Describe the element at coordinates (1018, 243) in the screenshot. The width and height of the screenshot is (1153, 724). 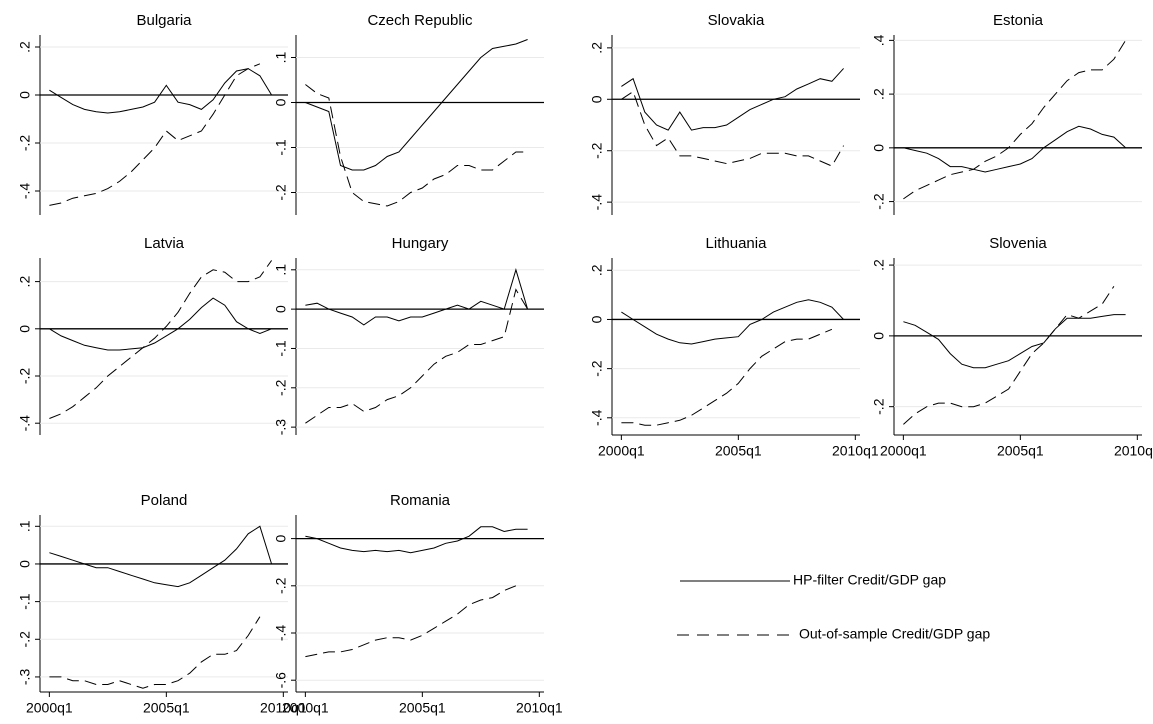
I see `panel-title: Slovenia` at that location.